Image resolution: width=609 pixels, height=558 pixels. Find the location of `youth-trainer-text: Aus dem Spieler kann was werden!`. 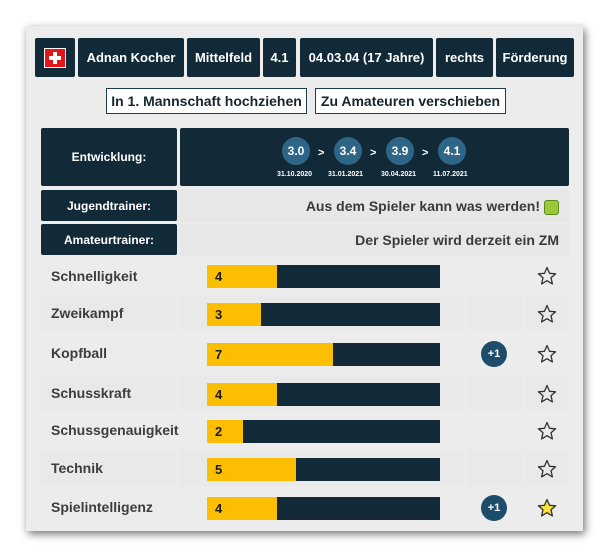

youth-trainer-text: Aus dem Spieler kann was werden! is located at coordinates (422, 206).